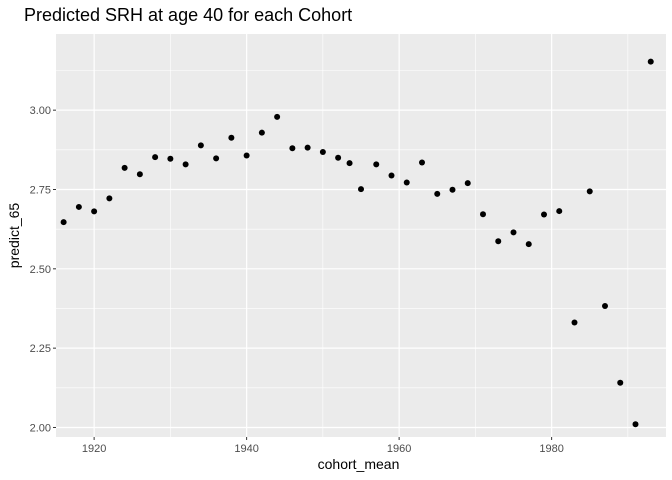 Image resolution: width=672 pixels, height=480 pixels. I want to click on x-tick-label: 1980, so click(551, 449).